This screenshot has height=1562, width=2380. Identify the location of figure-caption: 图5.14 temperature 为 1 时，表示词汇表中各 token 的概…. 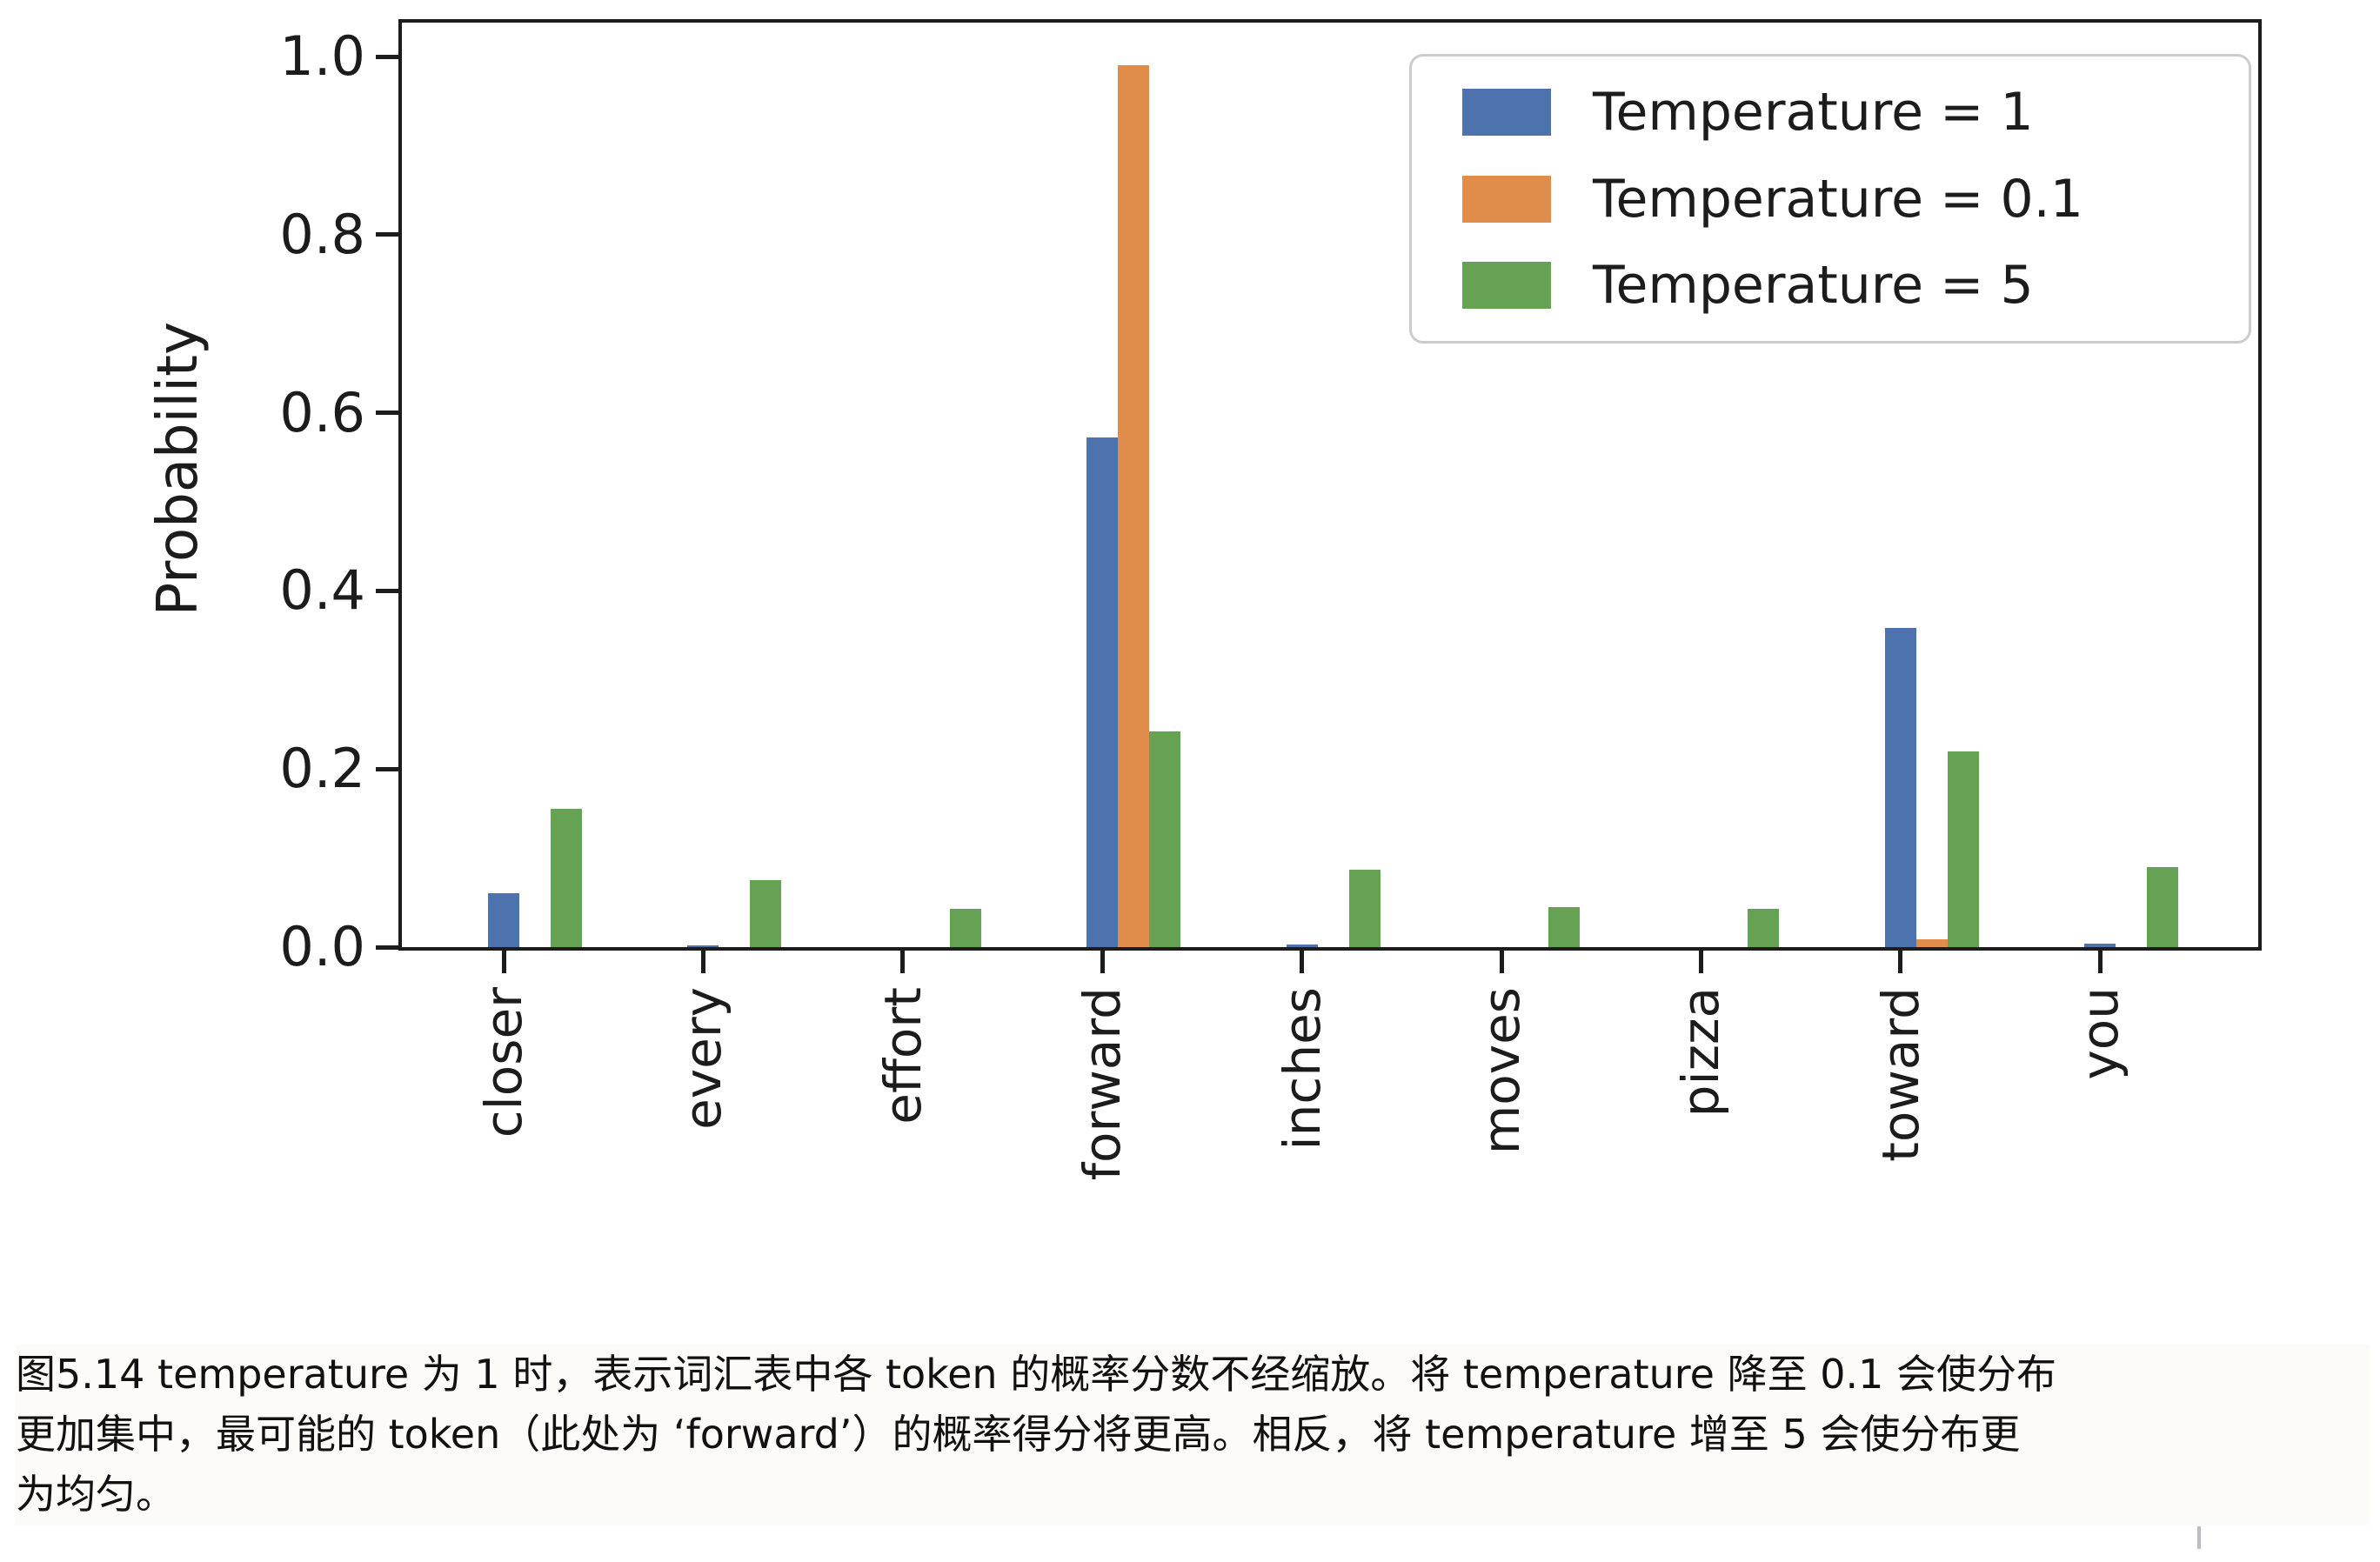
(1193, 1435).